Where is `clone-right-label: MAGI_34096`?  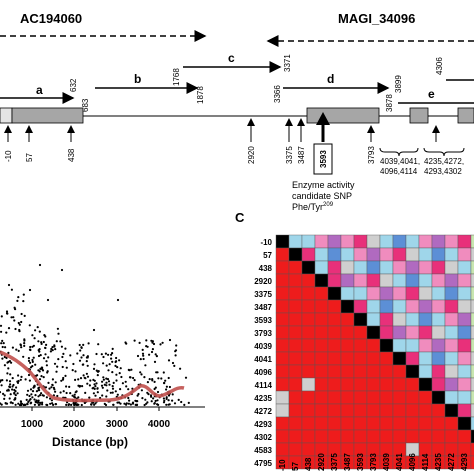 clone-right-label: MAGI_34096 is located at coordinates (376, 18).